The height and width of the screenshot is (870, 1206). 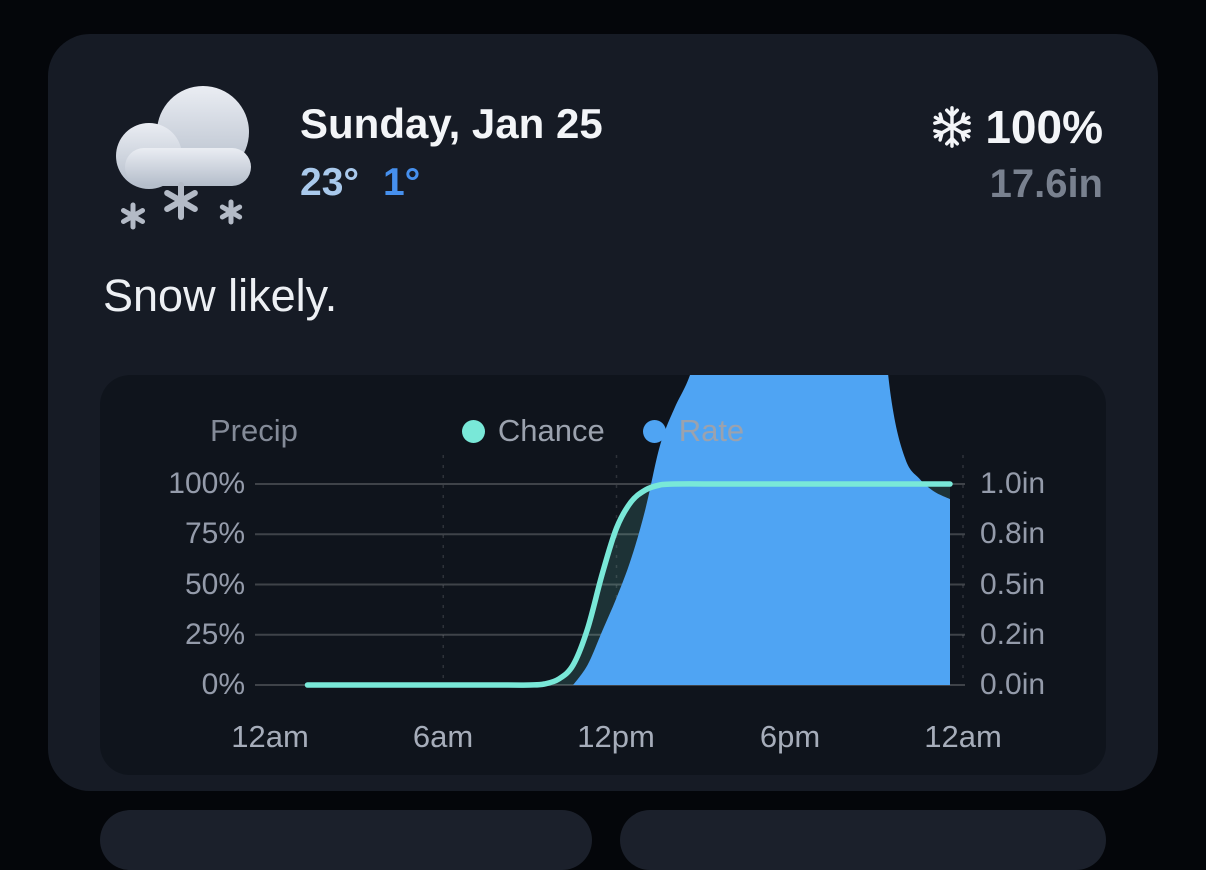 I want to click on chart-legend: Chance Rate, so click(x=603, y=431).